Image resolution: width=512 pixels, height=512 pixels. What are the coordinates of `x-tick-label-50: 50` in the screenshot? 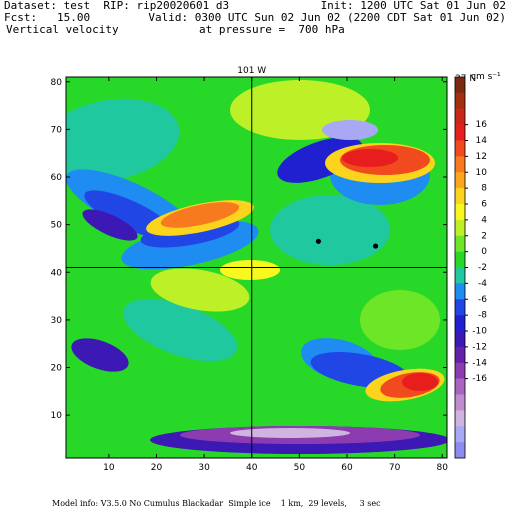 It's located at (300, 468).